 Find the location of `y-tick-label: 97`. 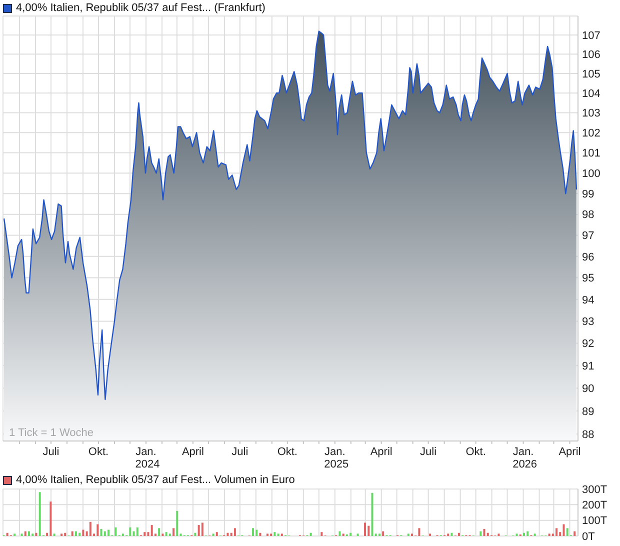

y-tick-label: 97 is located at coordinates (588, 236).